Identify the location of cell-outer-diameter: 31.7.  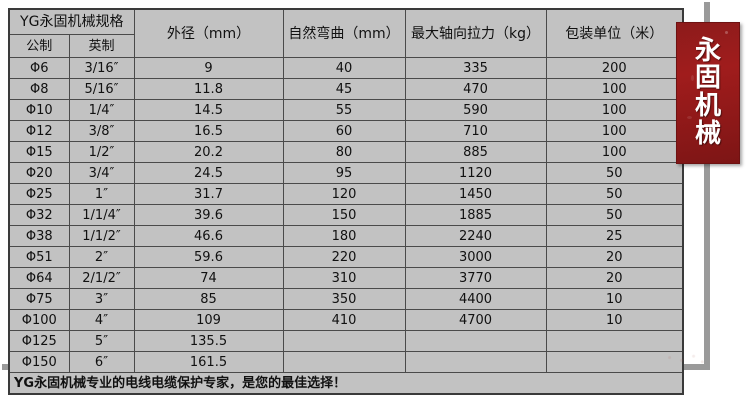
(208, 194).